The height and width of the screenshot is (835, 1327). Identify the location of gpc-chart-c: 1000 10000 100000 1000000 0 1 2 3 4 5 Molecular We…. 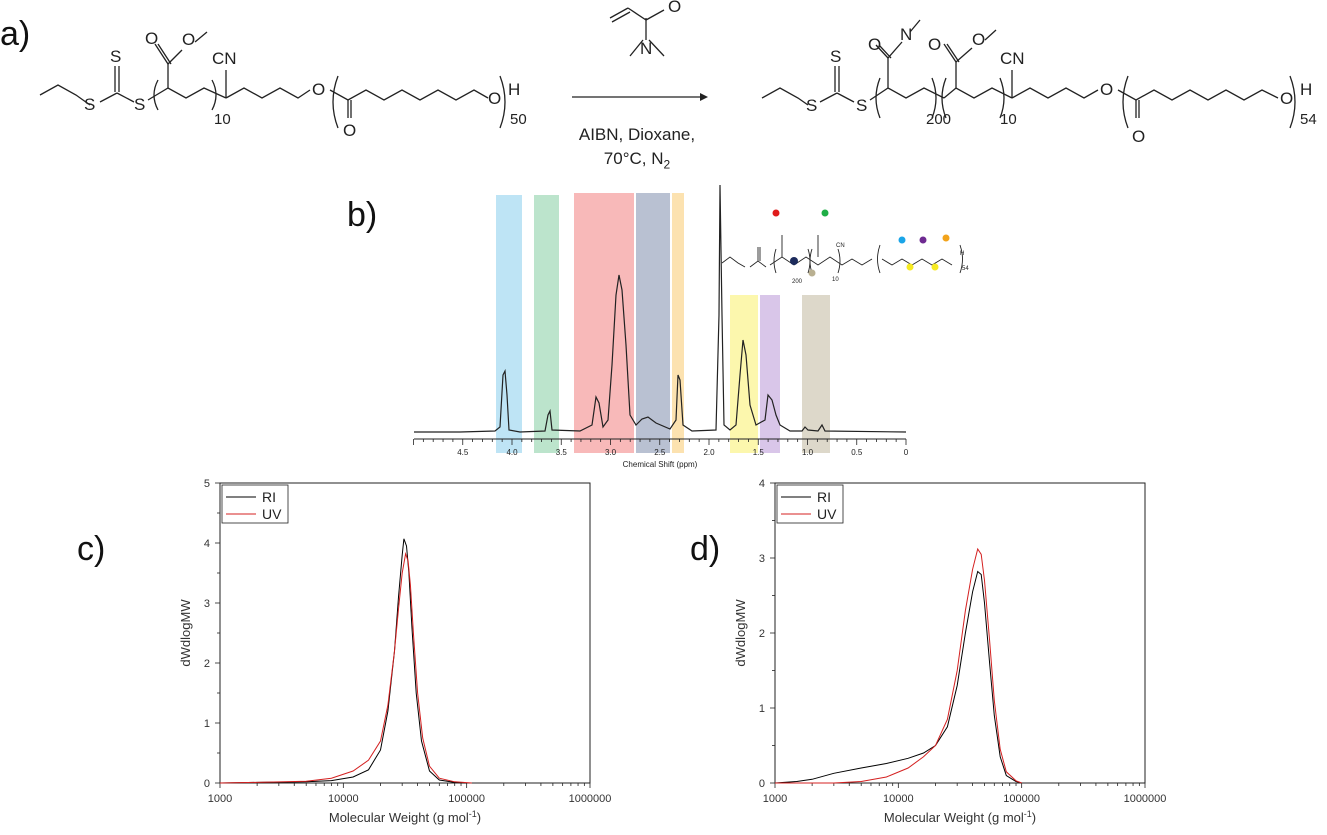
(395, 651).